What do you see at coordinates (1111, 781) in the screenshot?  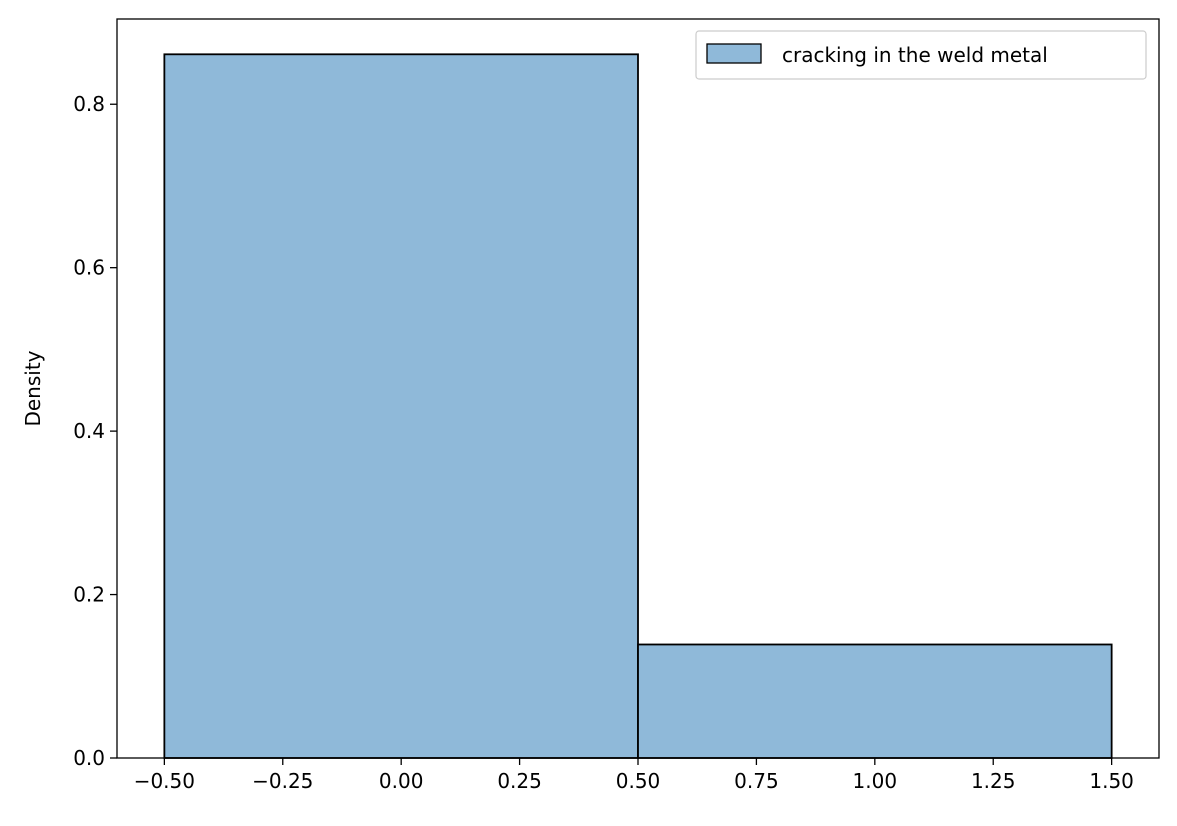 I see `x-tick-label: 1.50` at bounding box center [1111, 781].